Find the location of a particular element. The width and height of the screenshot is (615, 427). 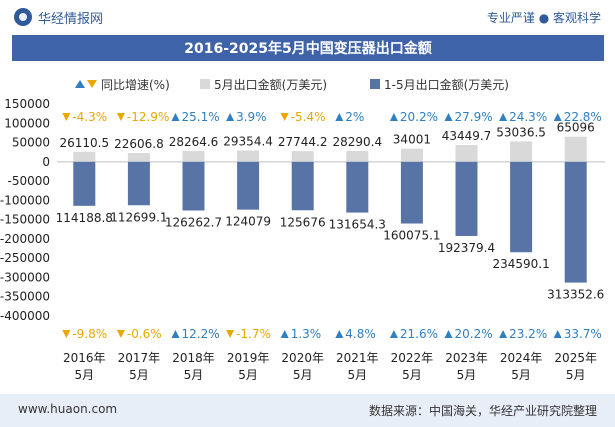

top-bar: 华经情报网 专业严谨 ● 客观科学 is located at coordinates (307, 17).